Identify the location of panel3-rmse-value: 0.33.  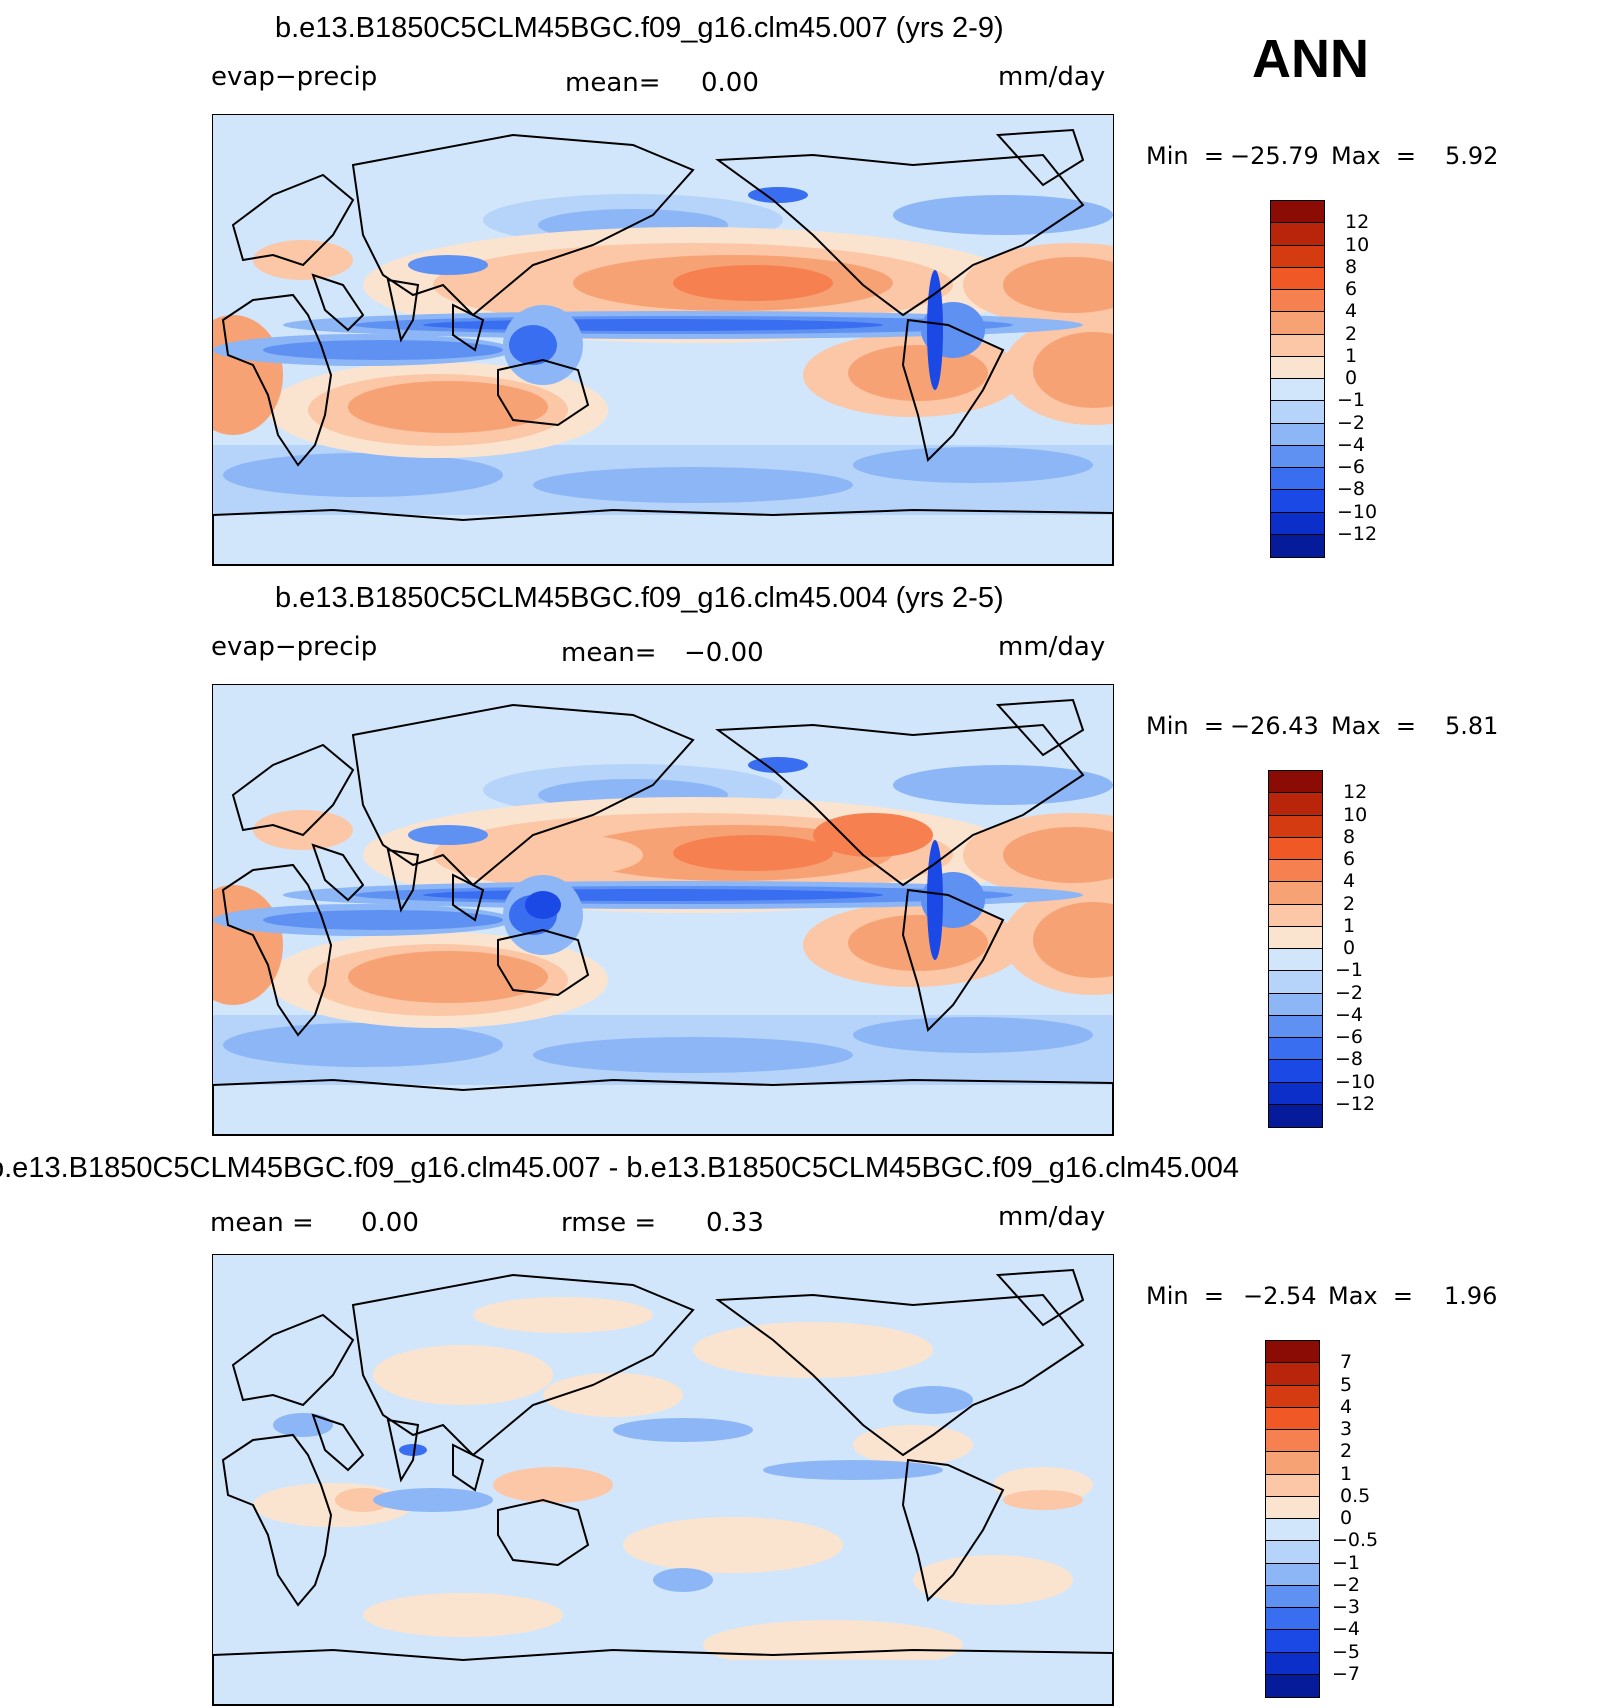
(735, 1223).